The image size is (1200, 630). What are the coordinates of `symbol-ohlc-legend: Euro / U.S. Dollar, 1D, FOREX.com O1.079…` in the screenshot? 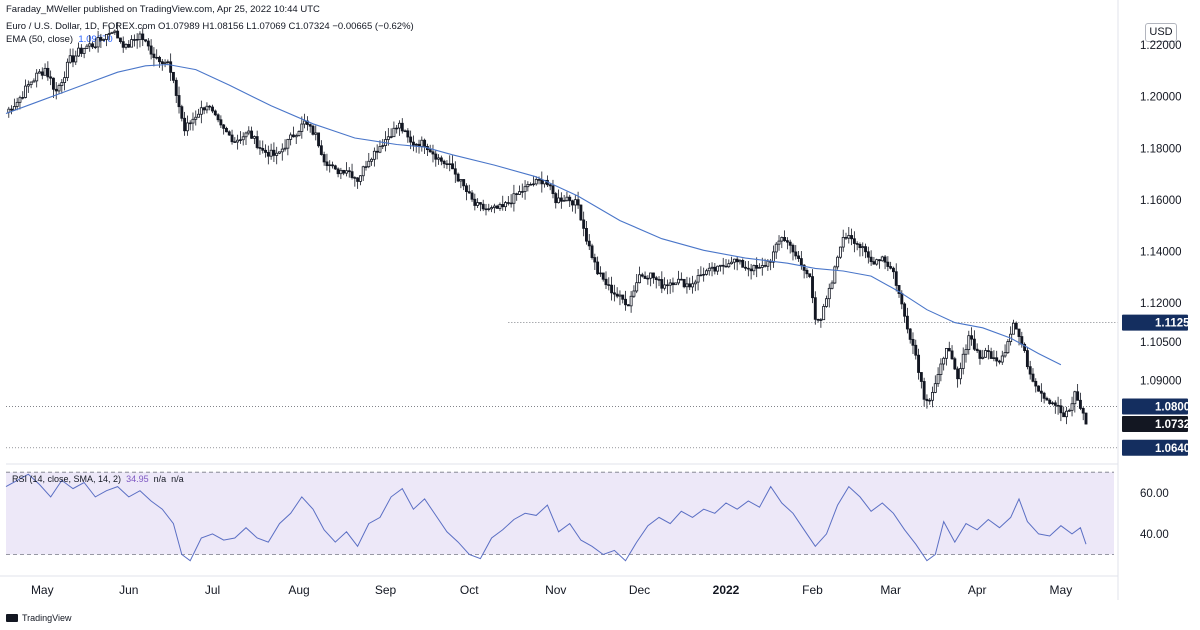 It's located at (210, 26).